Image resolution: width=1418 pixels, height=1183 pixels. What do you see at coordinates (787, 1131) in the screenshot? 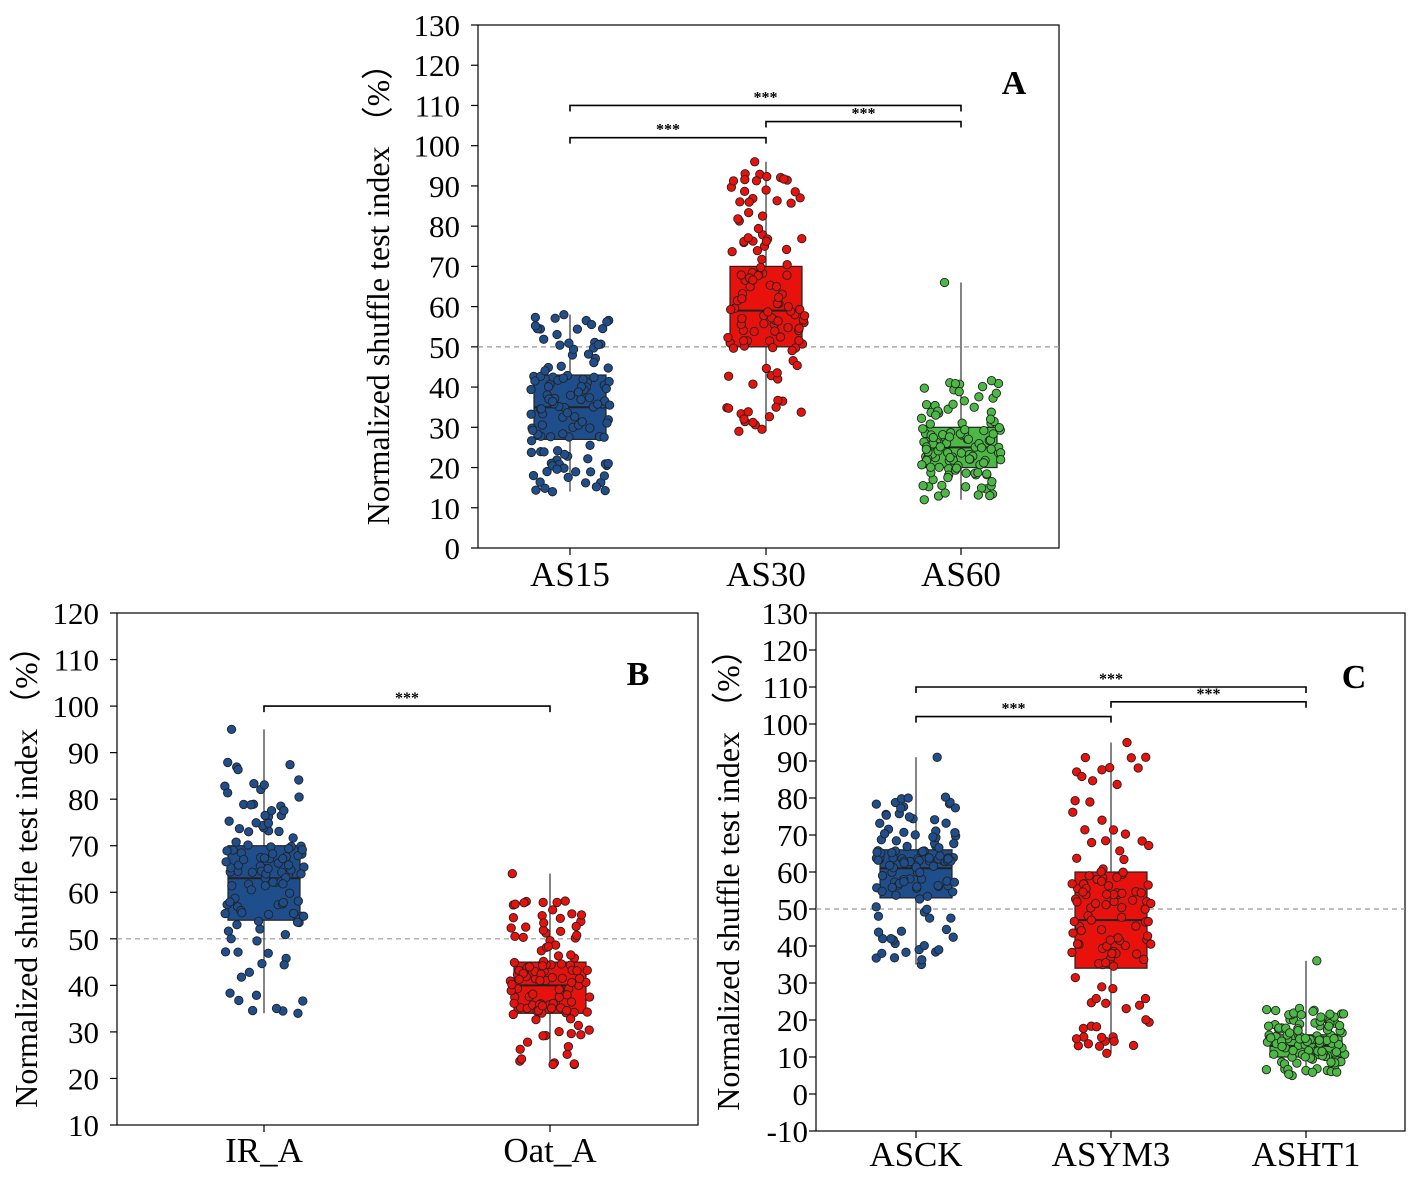
I see `y-tick-label: -10` at bounding box center [787, 1131].